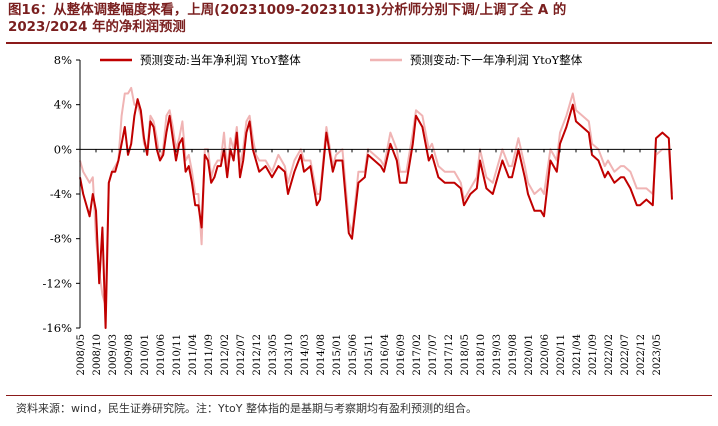  What do you see at coordinates (321, 355) in the screenshot?
I see `x-tick-label: 2014/08` at bounding box center [321, 355].